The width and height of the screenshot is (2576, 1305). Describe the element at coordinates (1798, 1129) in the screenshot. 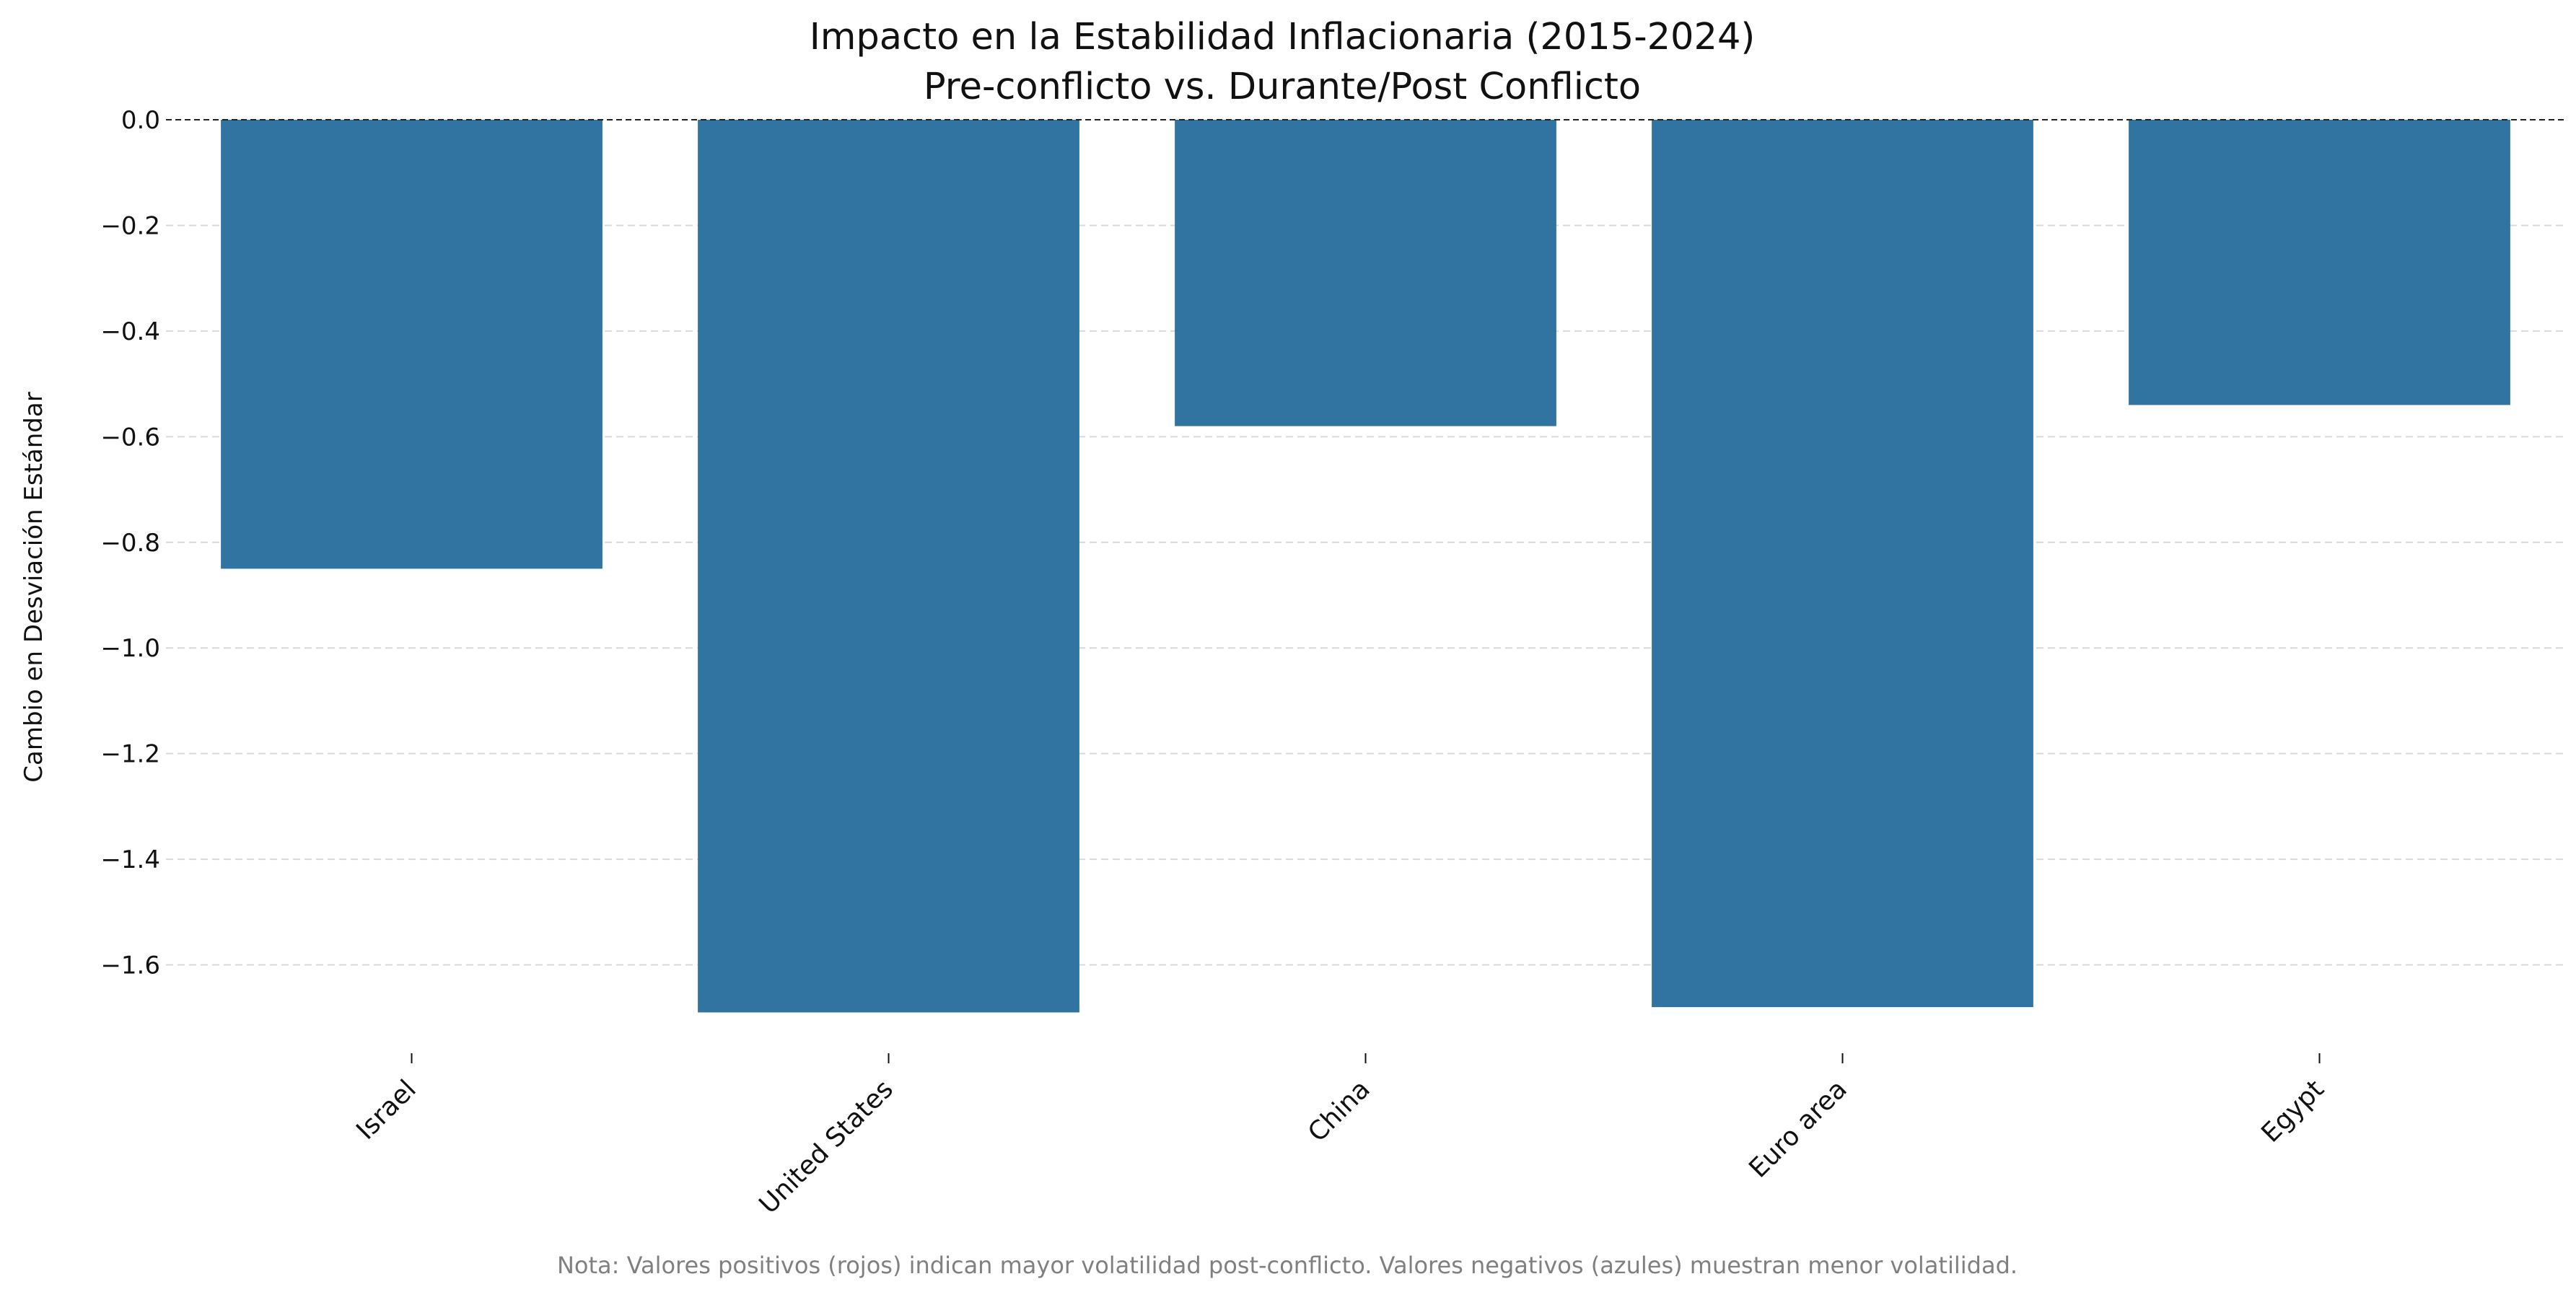

I see `x-tick-label: Euro area` at that location.